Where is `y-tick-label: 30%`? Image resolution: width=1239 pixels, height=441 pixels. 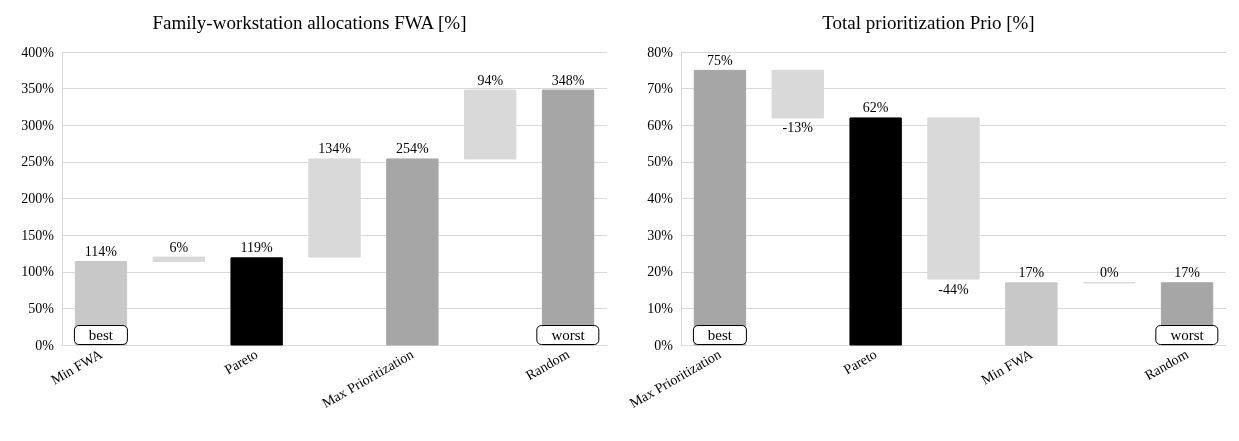
y-tick-label: 30% is located at coordinates (660, 235).